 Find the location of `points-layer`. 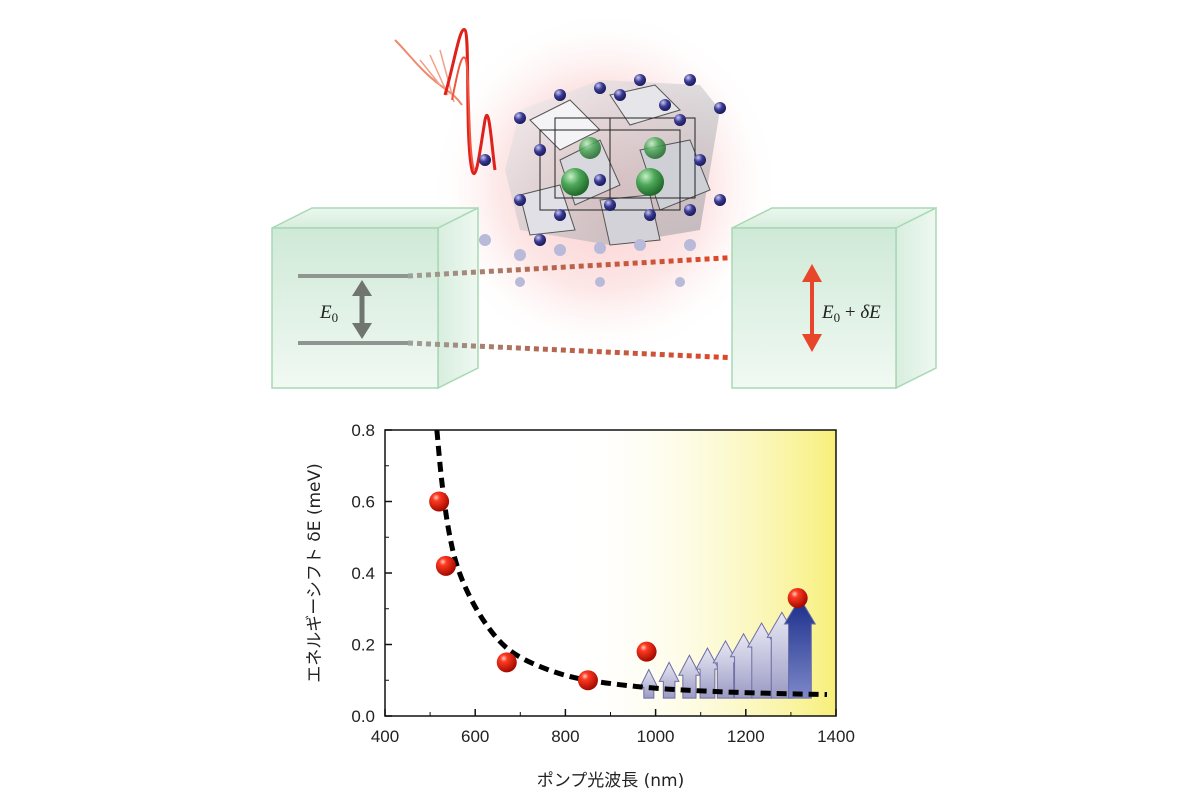

points-layer is located at coordinates (618, 591).